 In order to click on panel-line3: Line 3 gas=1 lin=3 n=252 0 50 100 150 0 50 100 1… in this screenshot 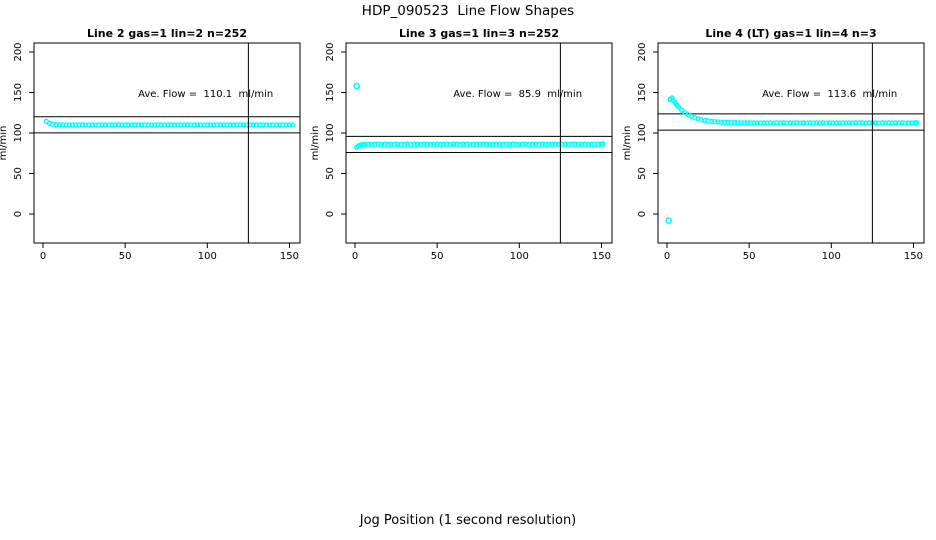, I will do `click(461, 144)`.